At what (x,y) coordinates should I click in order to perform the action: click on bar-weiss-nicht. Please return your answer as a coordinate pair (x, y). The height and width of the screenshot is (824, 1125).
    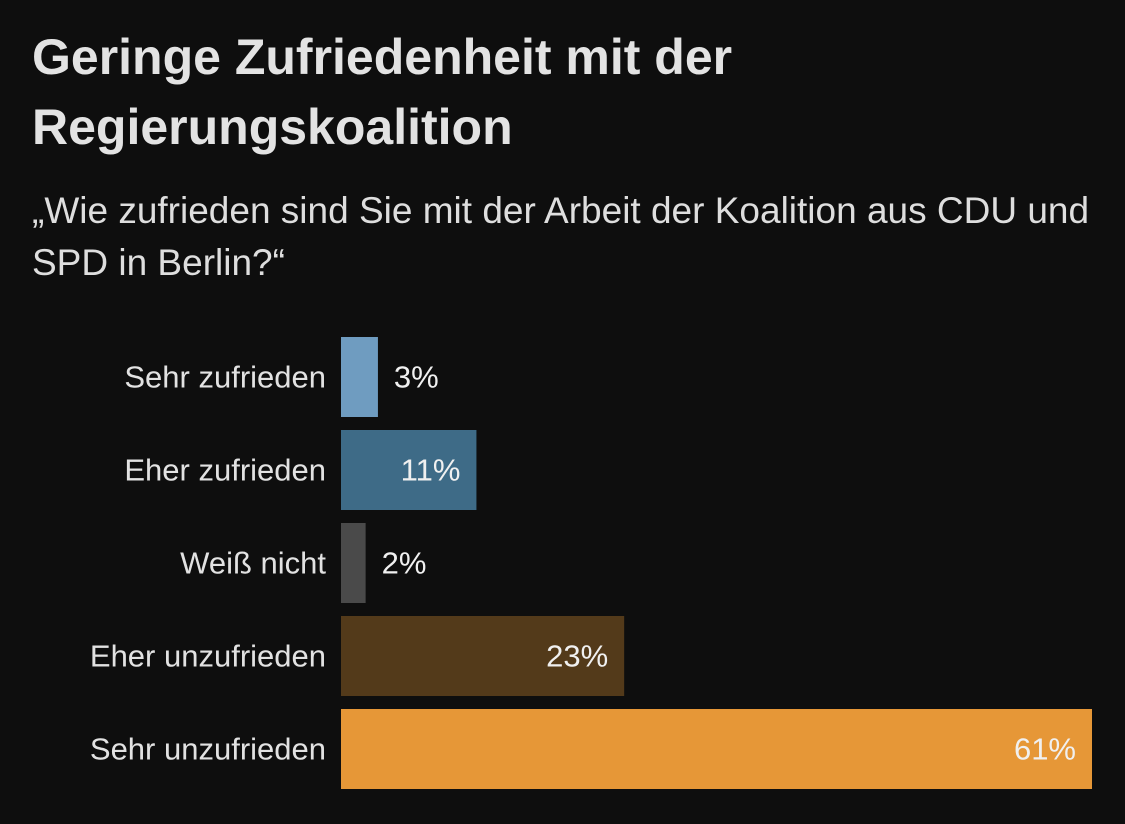
    Looking at the image, I should click on (353, 563).